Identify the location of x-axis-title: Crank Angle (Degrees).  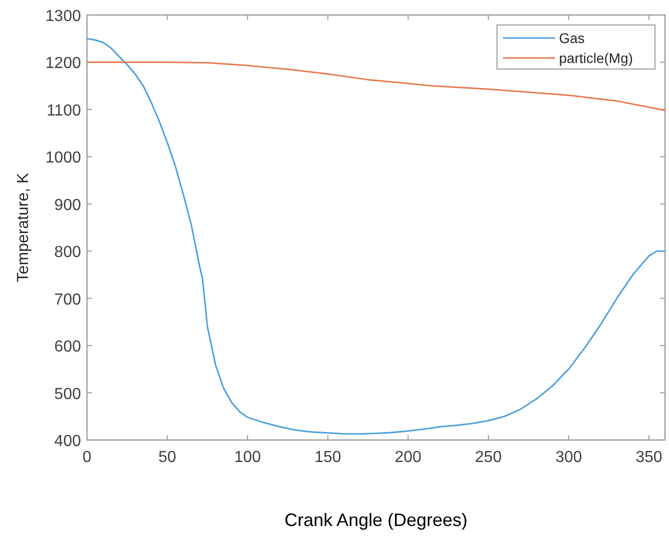
(376, 520).